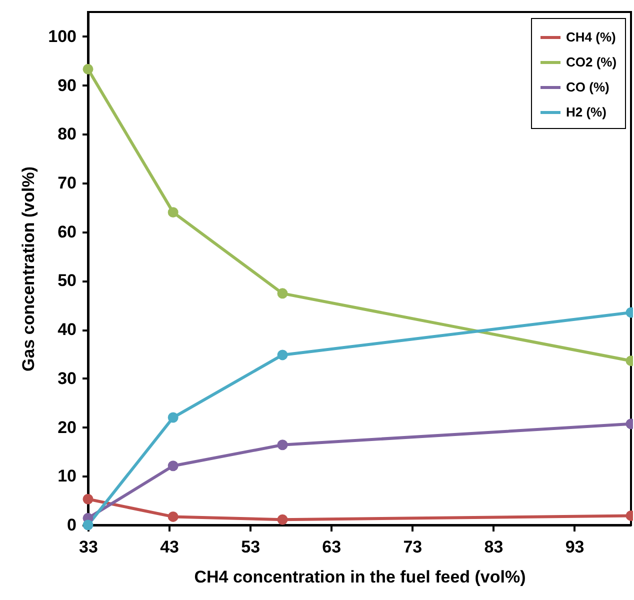  Describe the element at coordinates (67, 427) in the screenshot. I see `y-tick-label: 20` at that location.